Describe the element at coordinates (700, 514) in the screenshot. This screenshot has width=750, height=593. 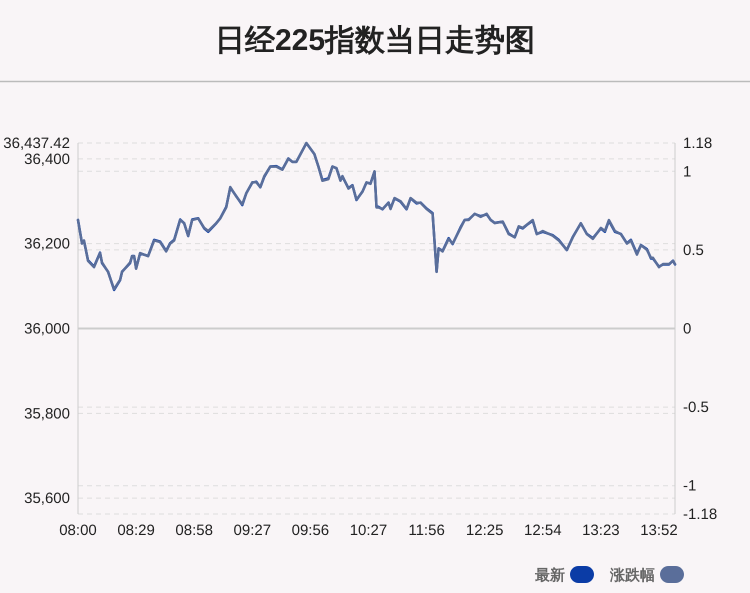
I see `y2-tick-label: -1.18` at that location.